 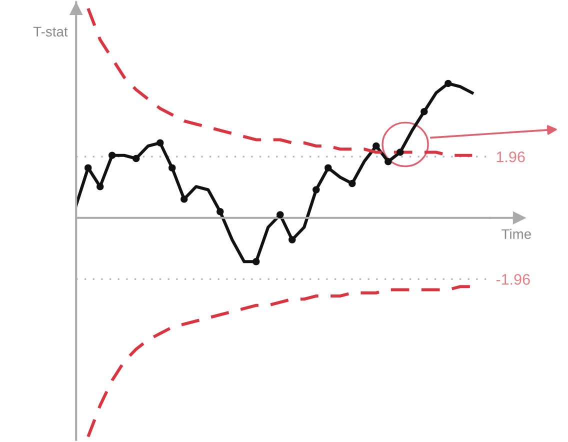 What do you see at coordinates (50, 31) in the screenshot?
I see `y-axis-title: T-stat` at bounding box center [50, 31].